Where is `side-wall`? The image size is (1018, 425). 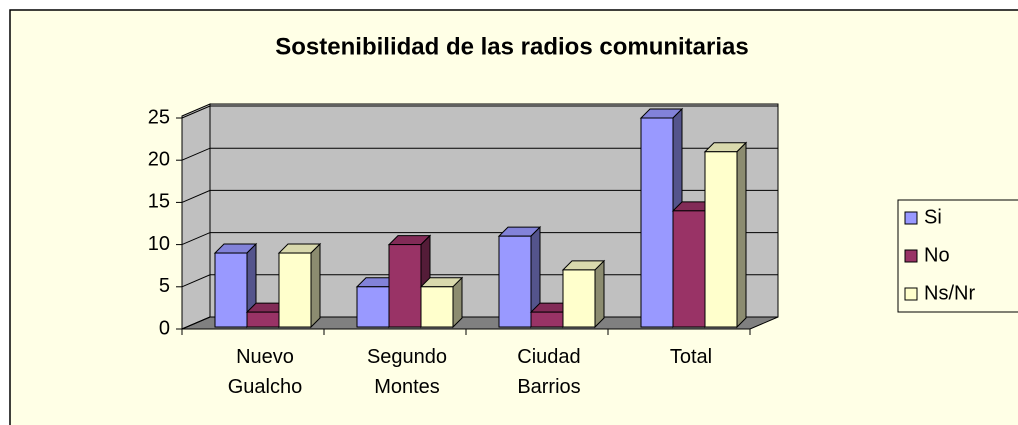
side-wall is located at coordinates (196, 216).